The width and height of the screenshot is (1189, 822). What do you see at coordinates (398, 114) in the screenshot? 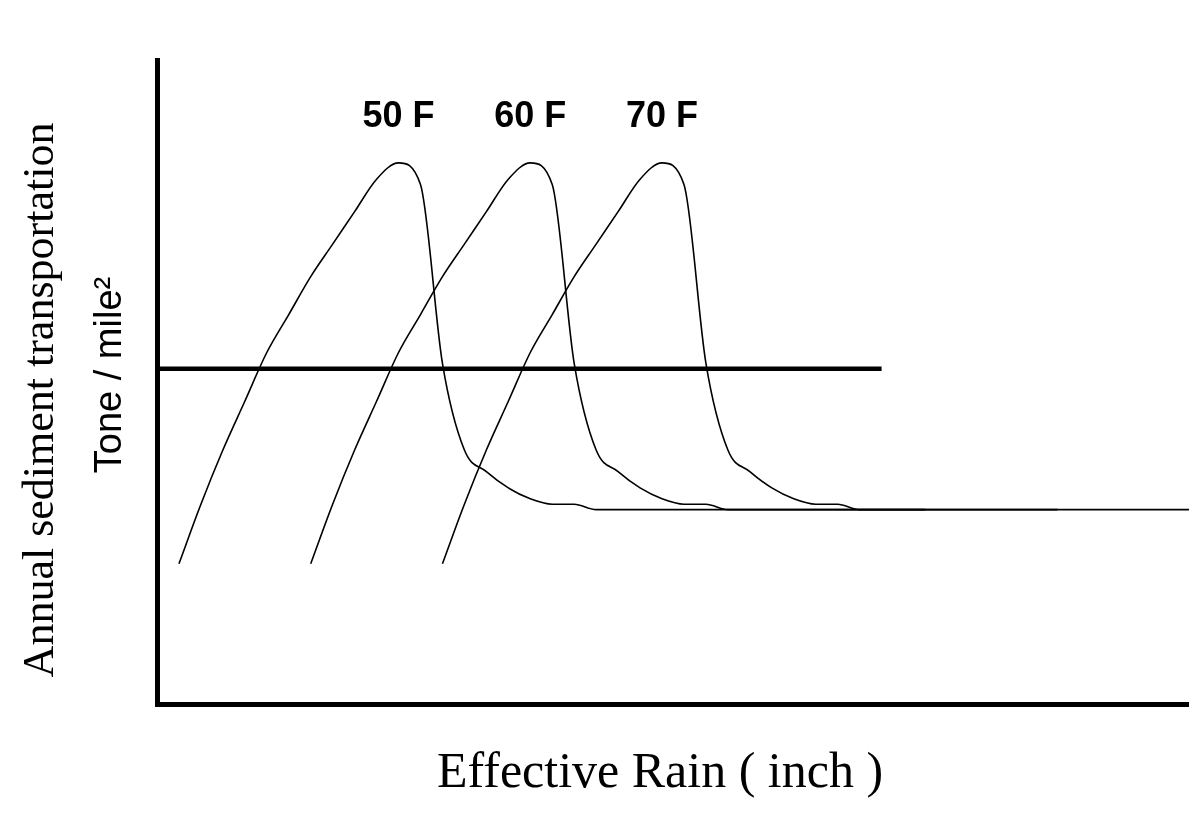
I see `series-label: 50 F` at bounding box center [398, 114].